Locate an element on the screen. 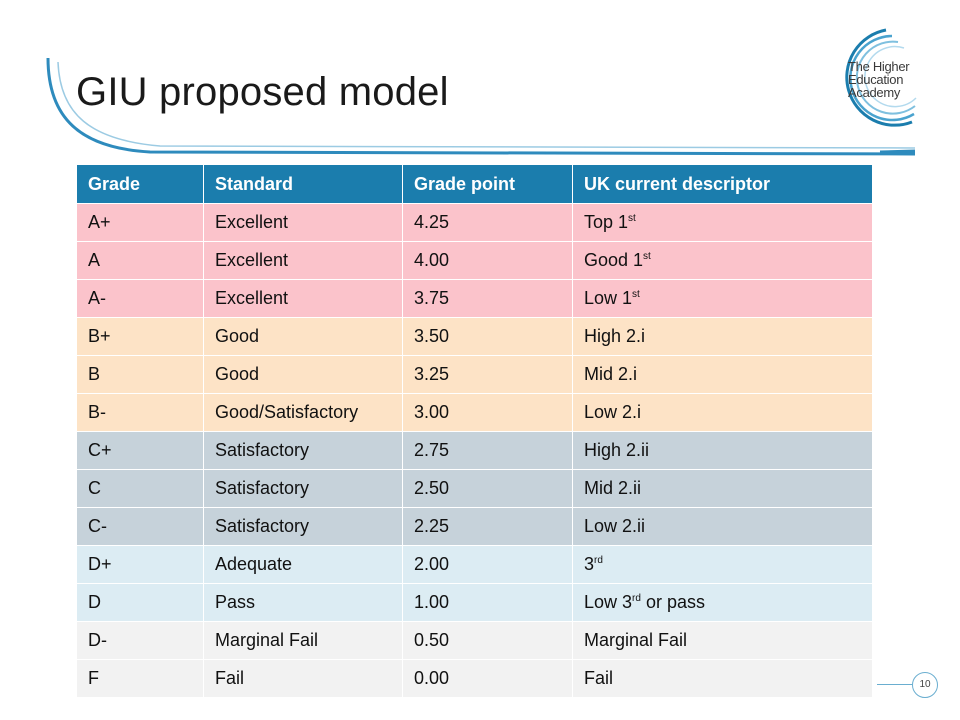 Image resolution: width=960 pixels, height=720 pixels. logo-line-1: The Higher is located at coordinates (879, 66).